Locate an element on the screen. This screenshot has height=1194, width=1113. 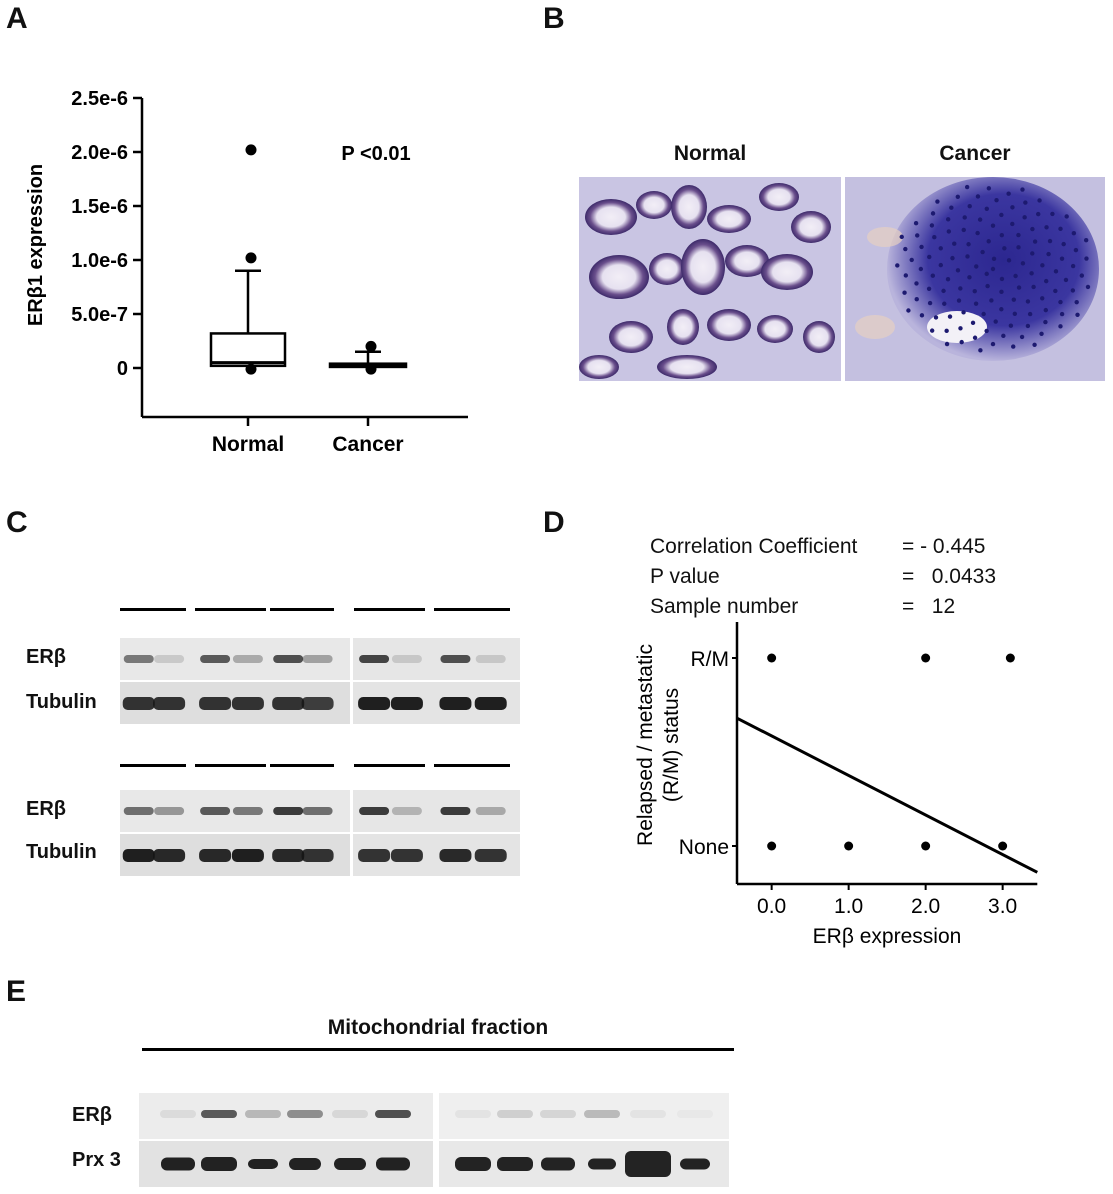
blot-c-row1-tubulin-label: Tubulin is located at coordinates (61, 702).